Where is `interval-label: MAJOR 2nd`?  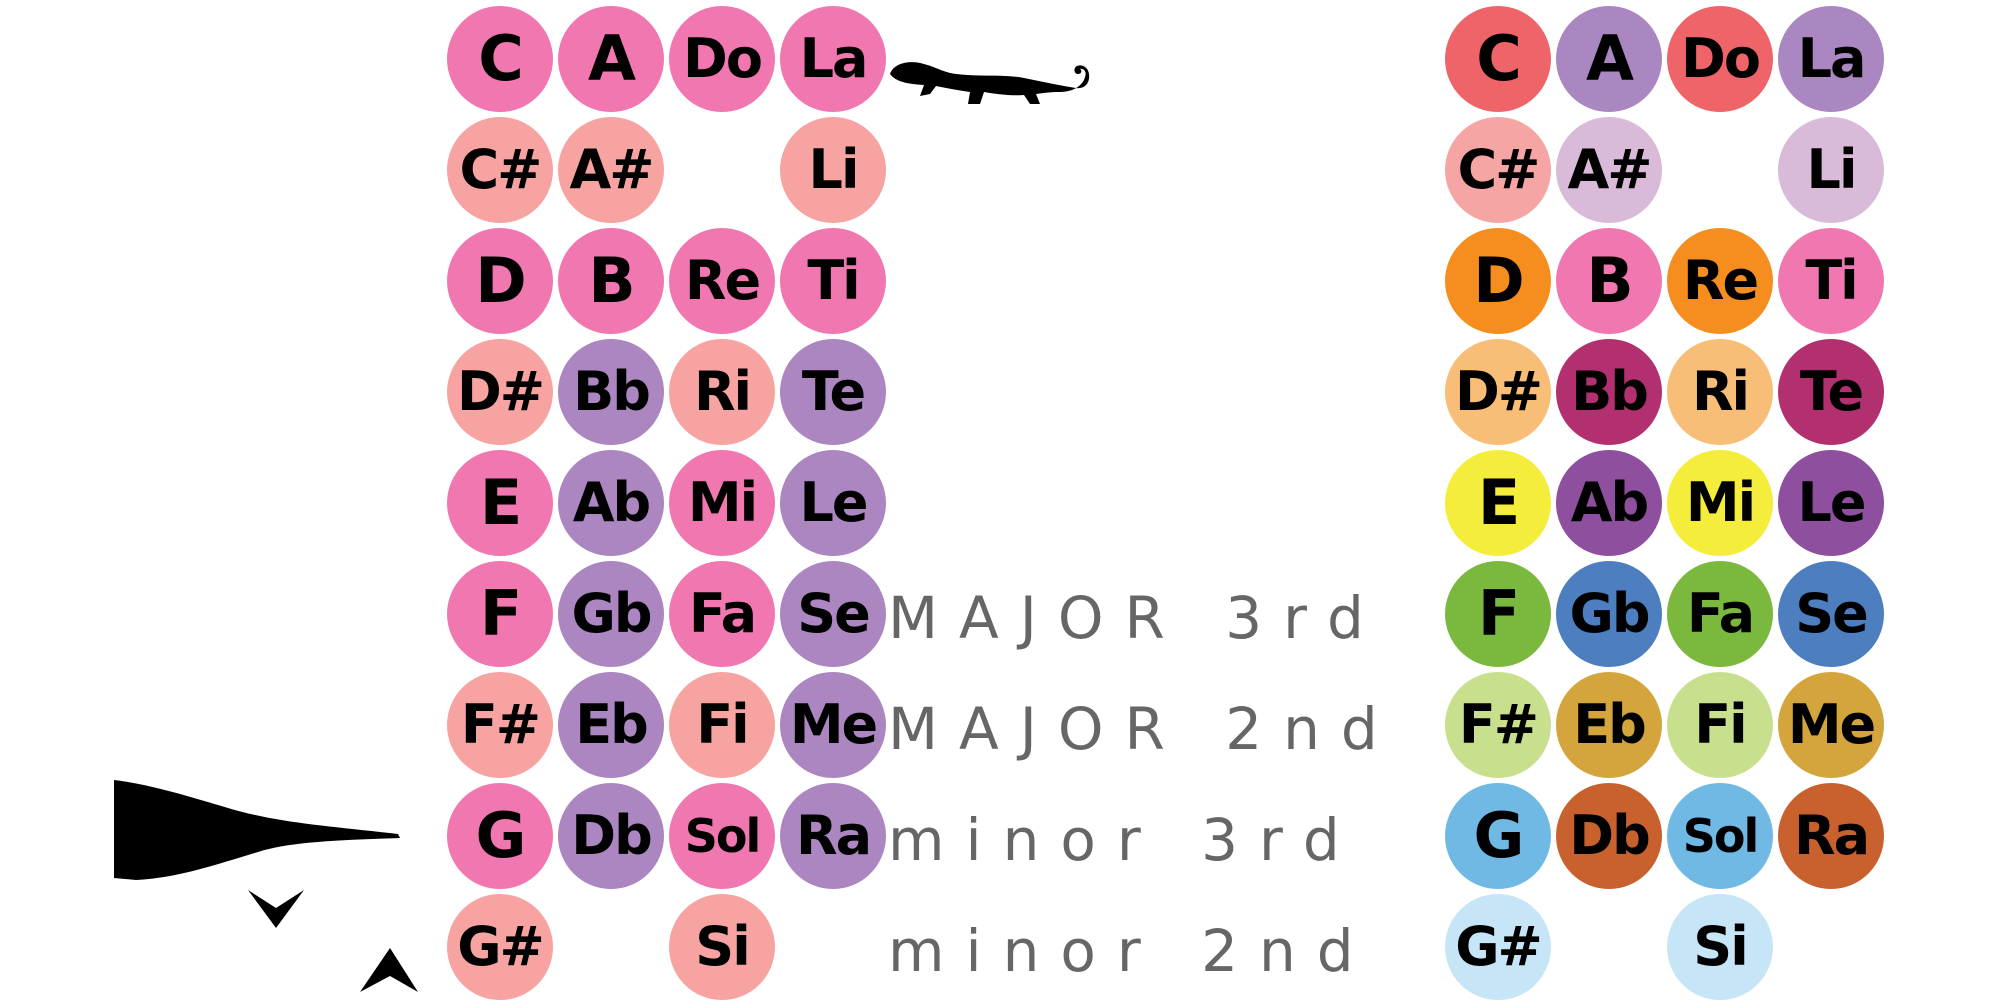
interval-label: MAJOR 2nd is located at coordinates (1143, 729).